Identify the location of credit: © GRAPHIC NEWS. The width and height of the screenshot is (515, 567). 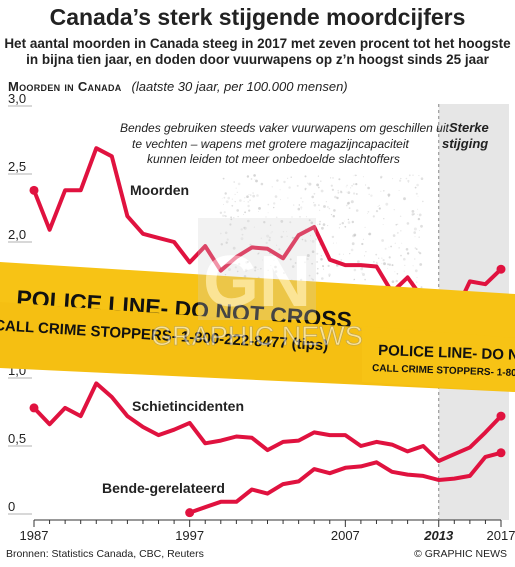
(460, 554).